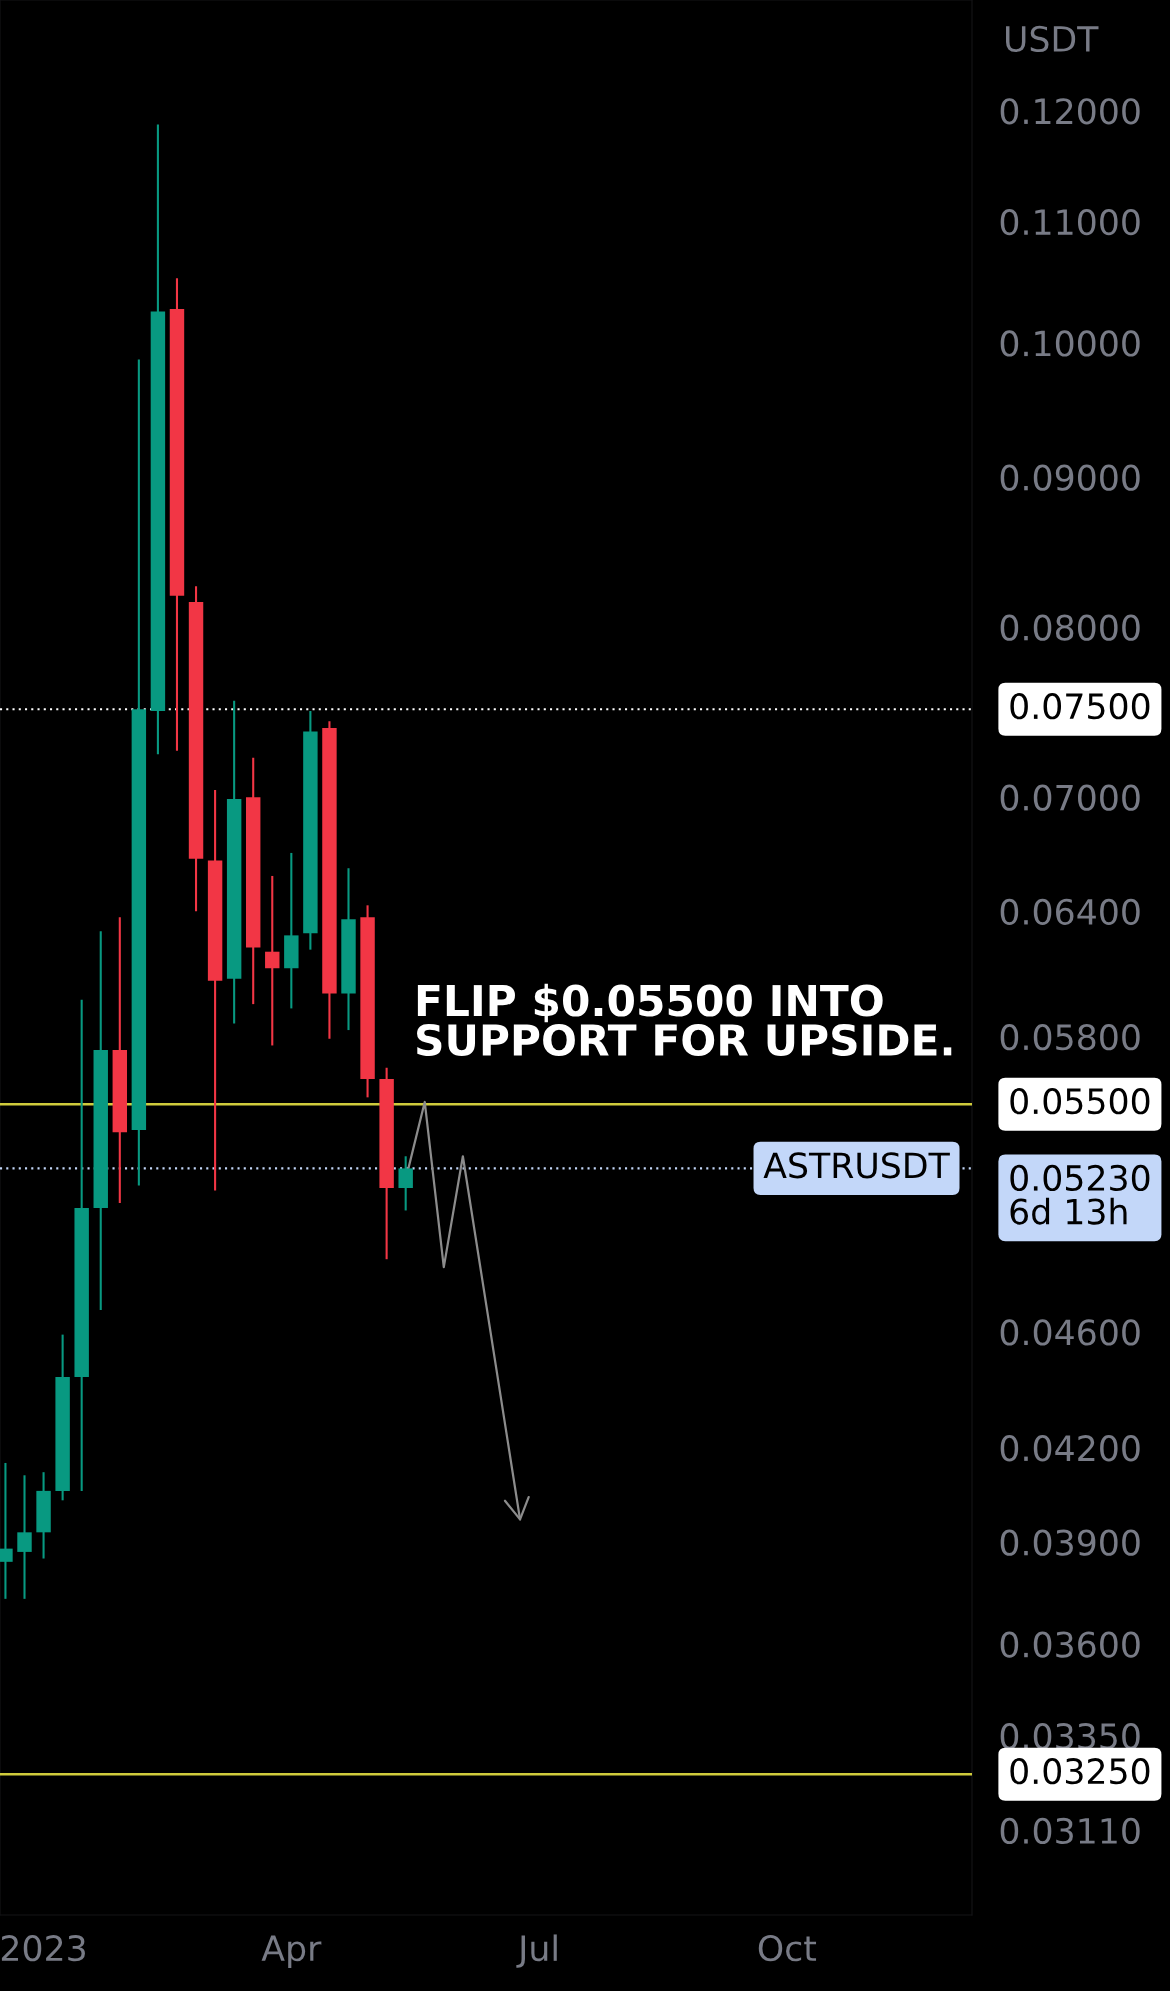 This screenshot has width=1170, height=1991. What do you see at coordinates (1070, 1736) in the screenshot?
I see `y-tick-label: 0.03350` at bounding box center [1070, 1736].